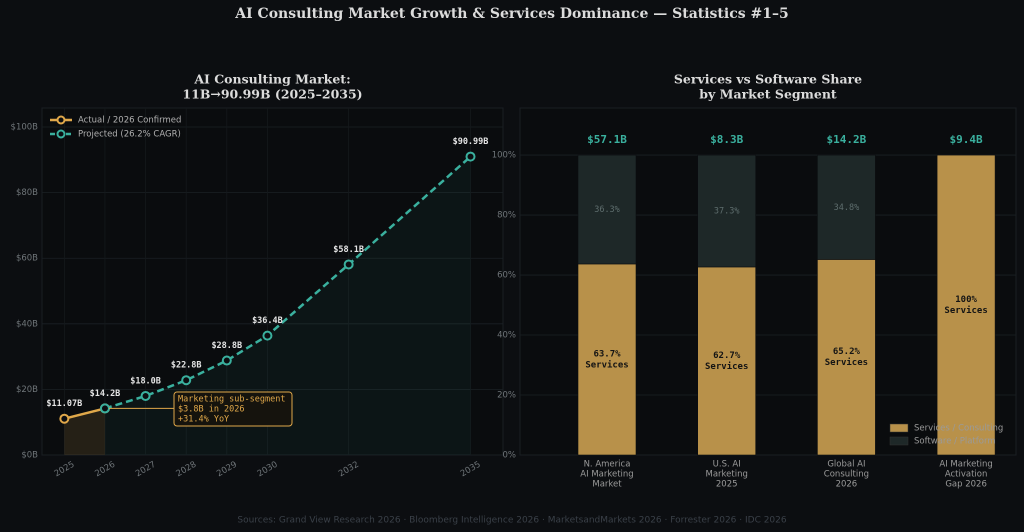 Image resolution: width=1024 pixels, height=532 pixels. I want to click on y-tick-label: $100B, so click(25, 128).